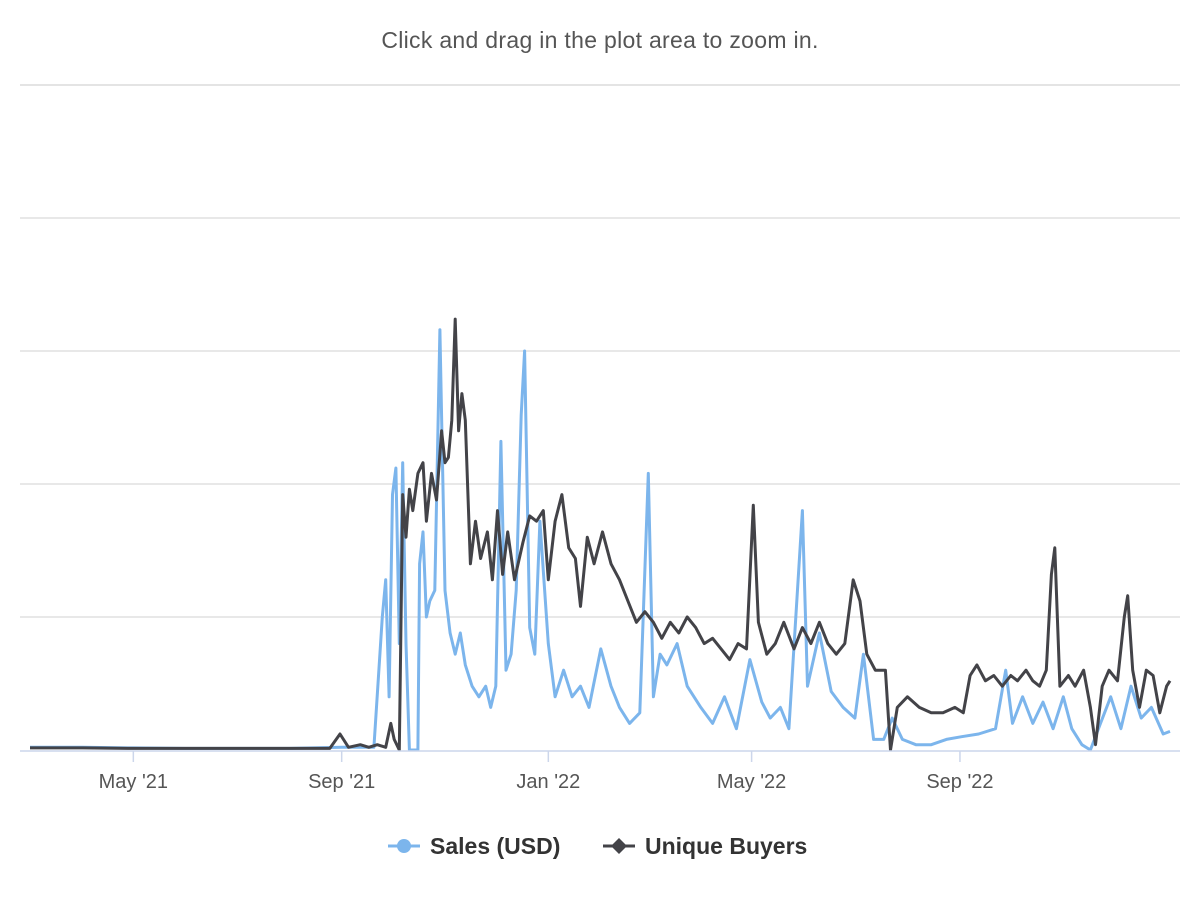  Describe the element at coordinates (726, 846) in the screenshot. I see `legend-label: Unique Buyers` at that location.